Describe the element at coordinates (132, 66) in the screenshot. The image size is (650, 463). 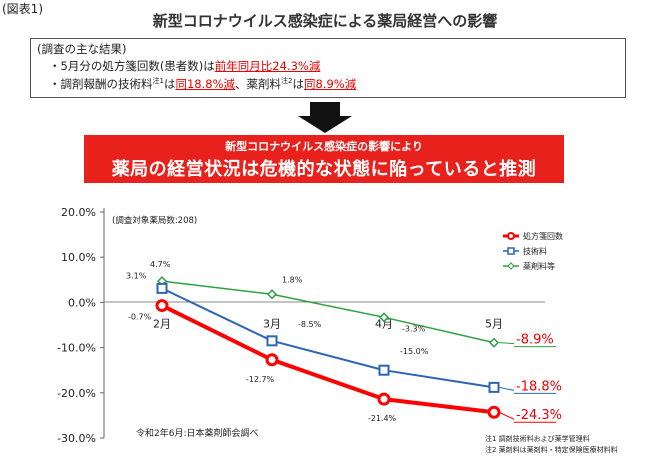
I see `finding-prescriptions-text: ・5月分の処方箋回数(患者数)は` at that location.